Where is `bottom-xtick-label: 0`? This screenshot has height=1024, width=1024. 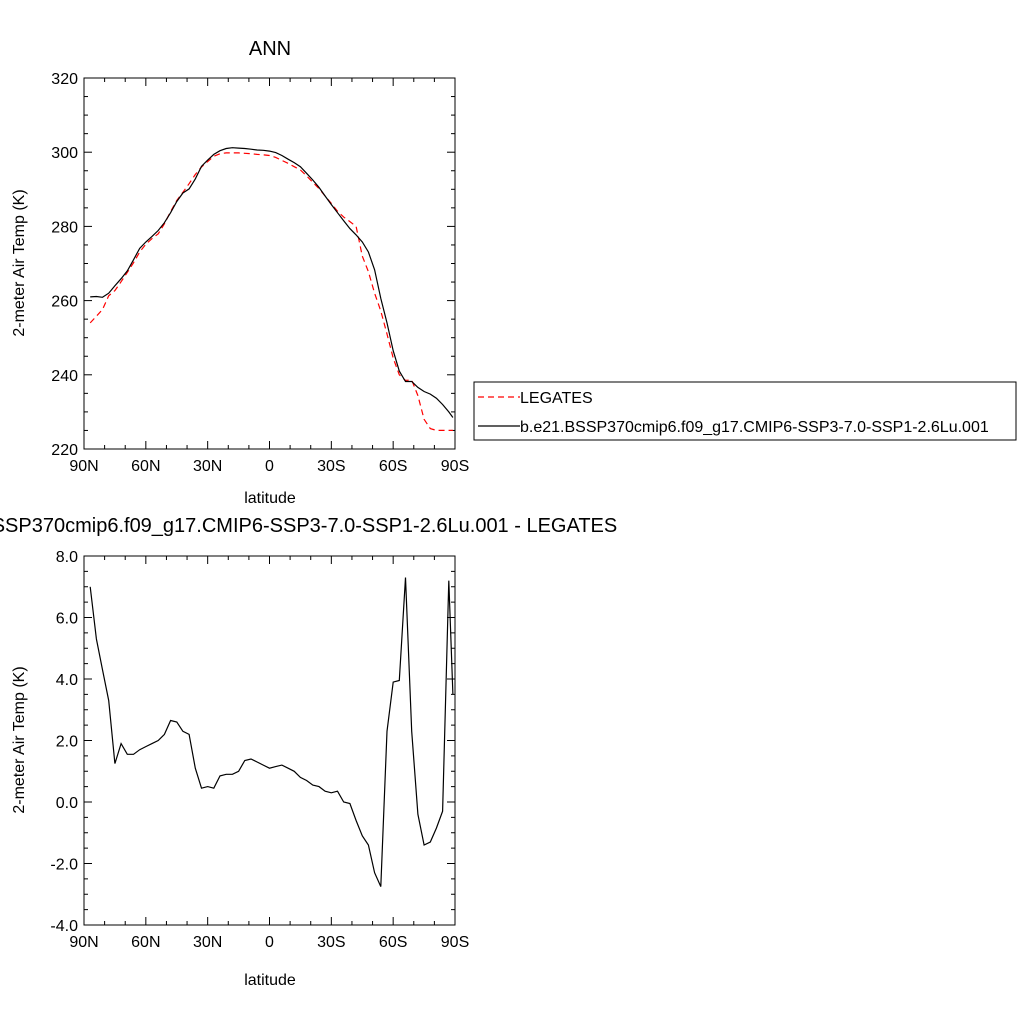 bottom-xtick-label: 0 is located at coordinates (269, 942).